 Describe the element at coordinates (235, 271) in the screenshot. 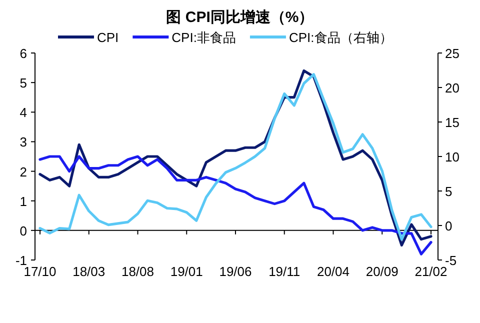

I see `x-tick-label: 19/06` at that location.